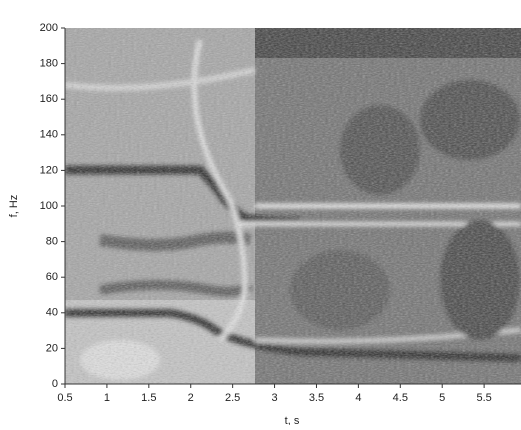 Image resolution: width=521 pixels, height=430 pixels. What do you see at coordinates (358, 398) in the screenshot?
I see `x-tick-label: 4` at bounding box center [358, 398].